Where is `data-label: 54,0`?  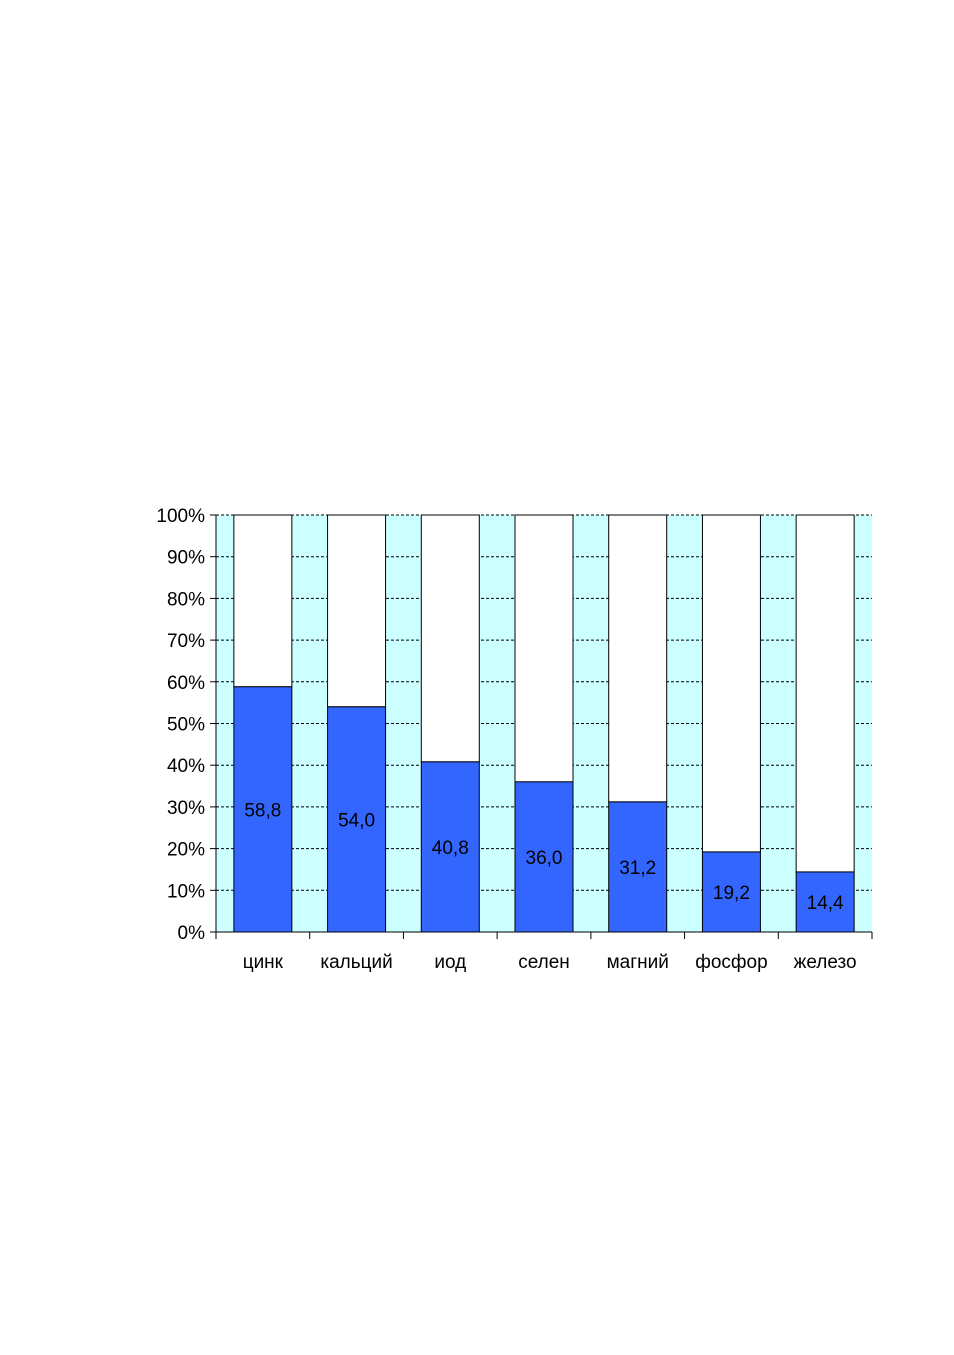 data-label: 54,0 is located at coordinates (356, 820).